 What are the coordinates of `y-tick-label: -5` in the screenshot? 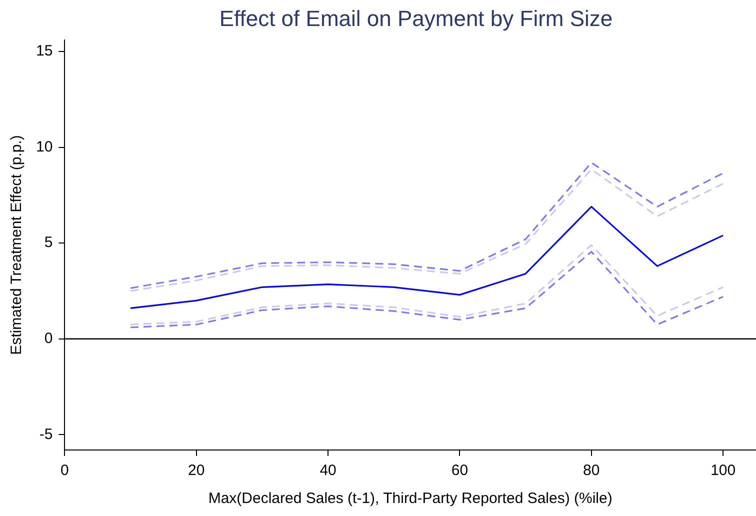 It's located at (46, 434).